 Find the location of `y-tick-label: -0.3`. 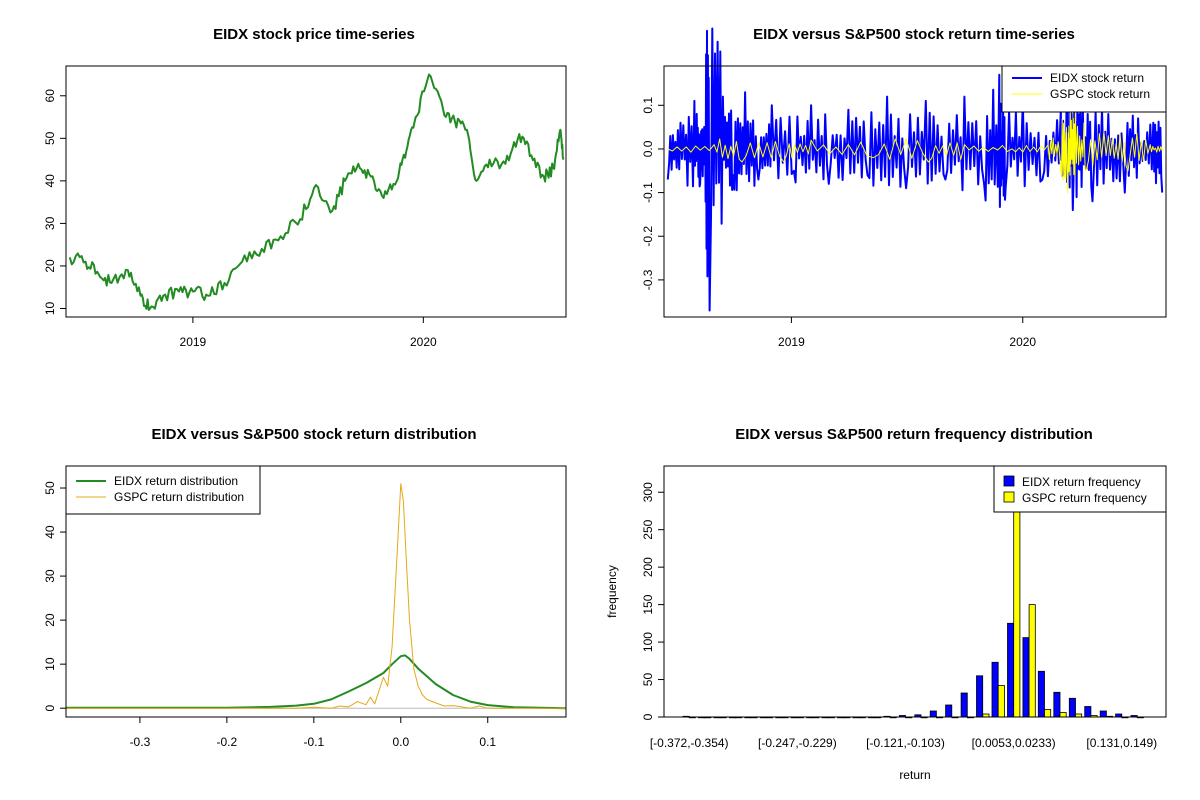

y-tick-label: -0.3 is located at coordinates (648, 279).